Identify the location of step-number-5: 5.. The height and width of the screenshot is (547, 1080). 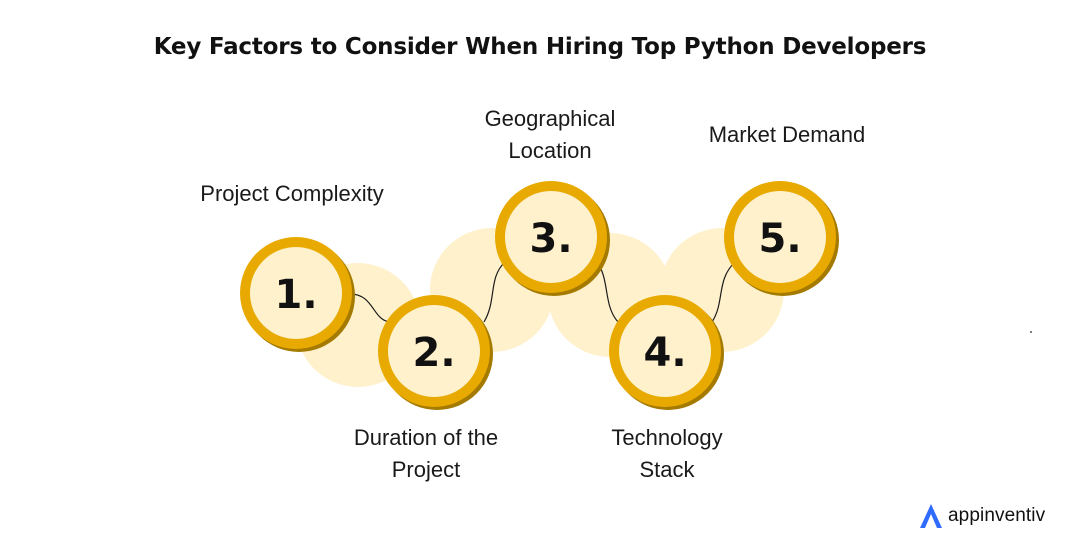
(779, 239).